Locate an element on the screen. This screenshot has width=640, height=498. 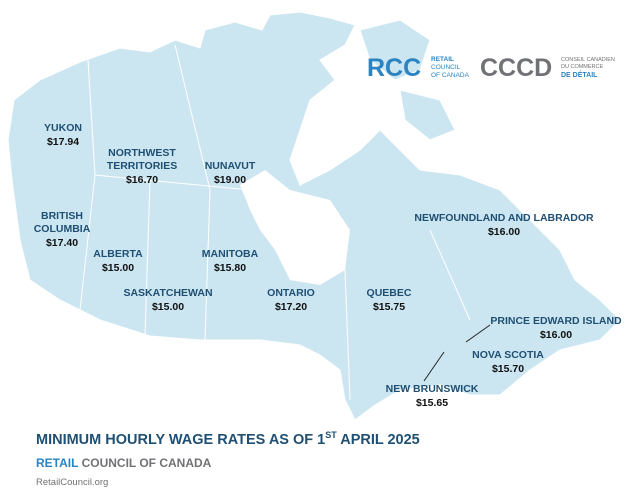
hudson-bay is located at coordinates (295, 227).